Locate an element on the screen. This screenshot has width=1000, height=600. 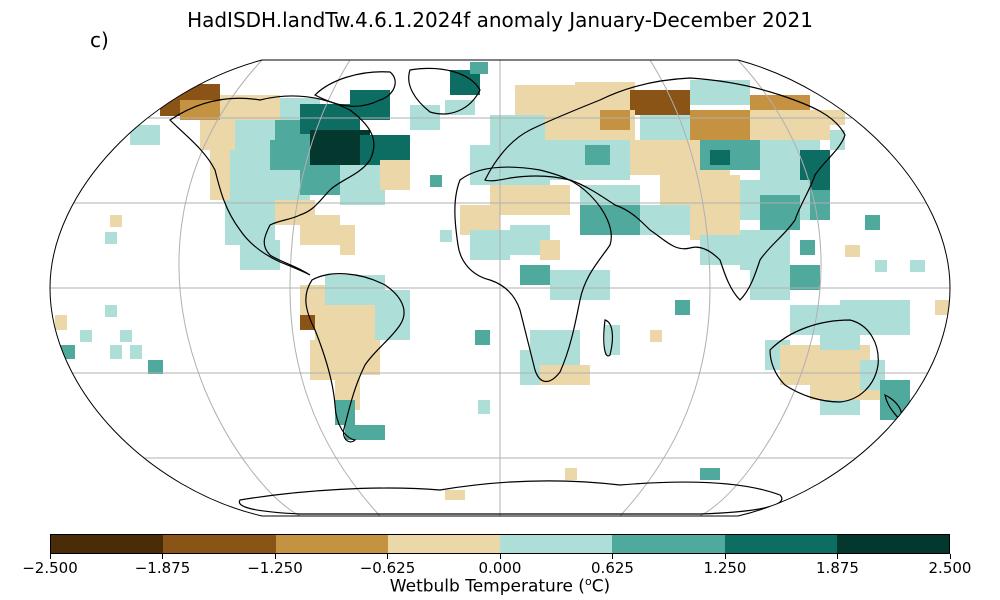
colorbar-label: Wetbulb Temperature (oC) is located at coordinates (500, 586).